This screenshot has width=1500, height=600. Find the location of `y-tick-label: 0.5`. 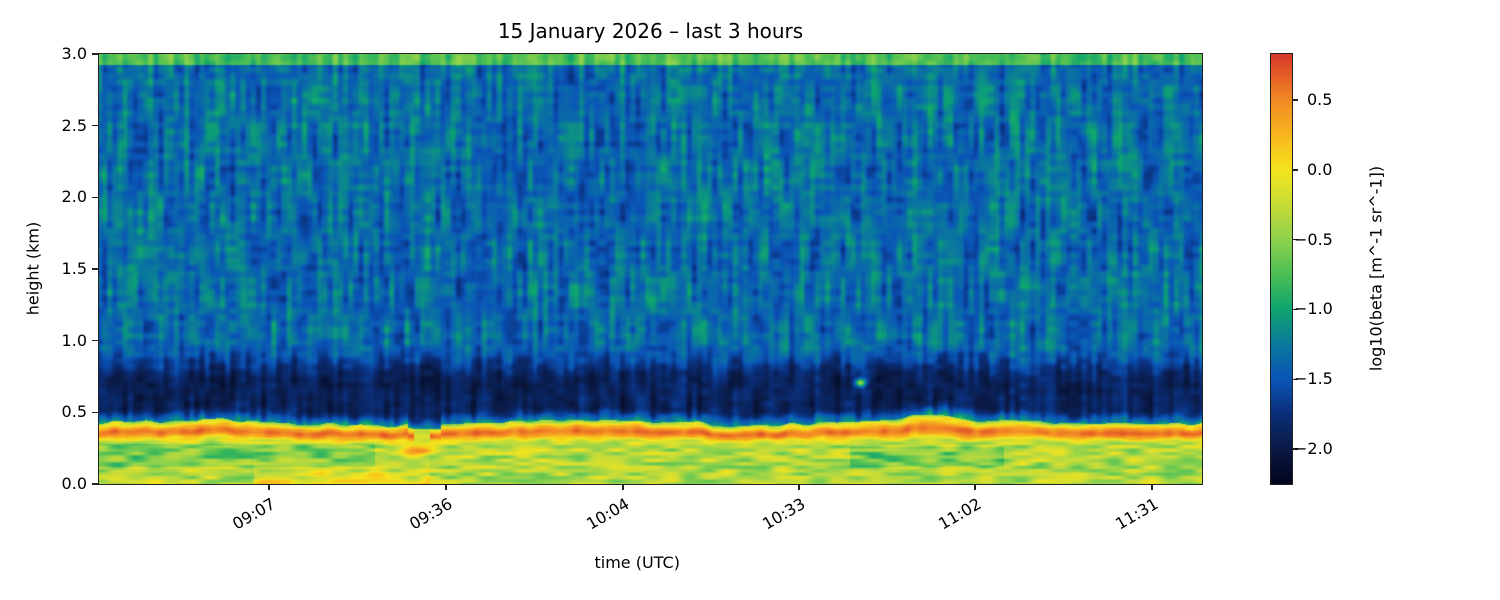

y-tick-label: 0.5 is located at coordinates (74, 412).